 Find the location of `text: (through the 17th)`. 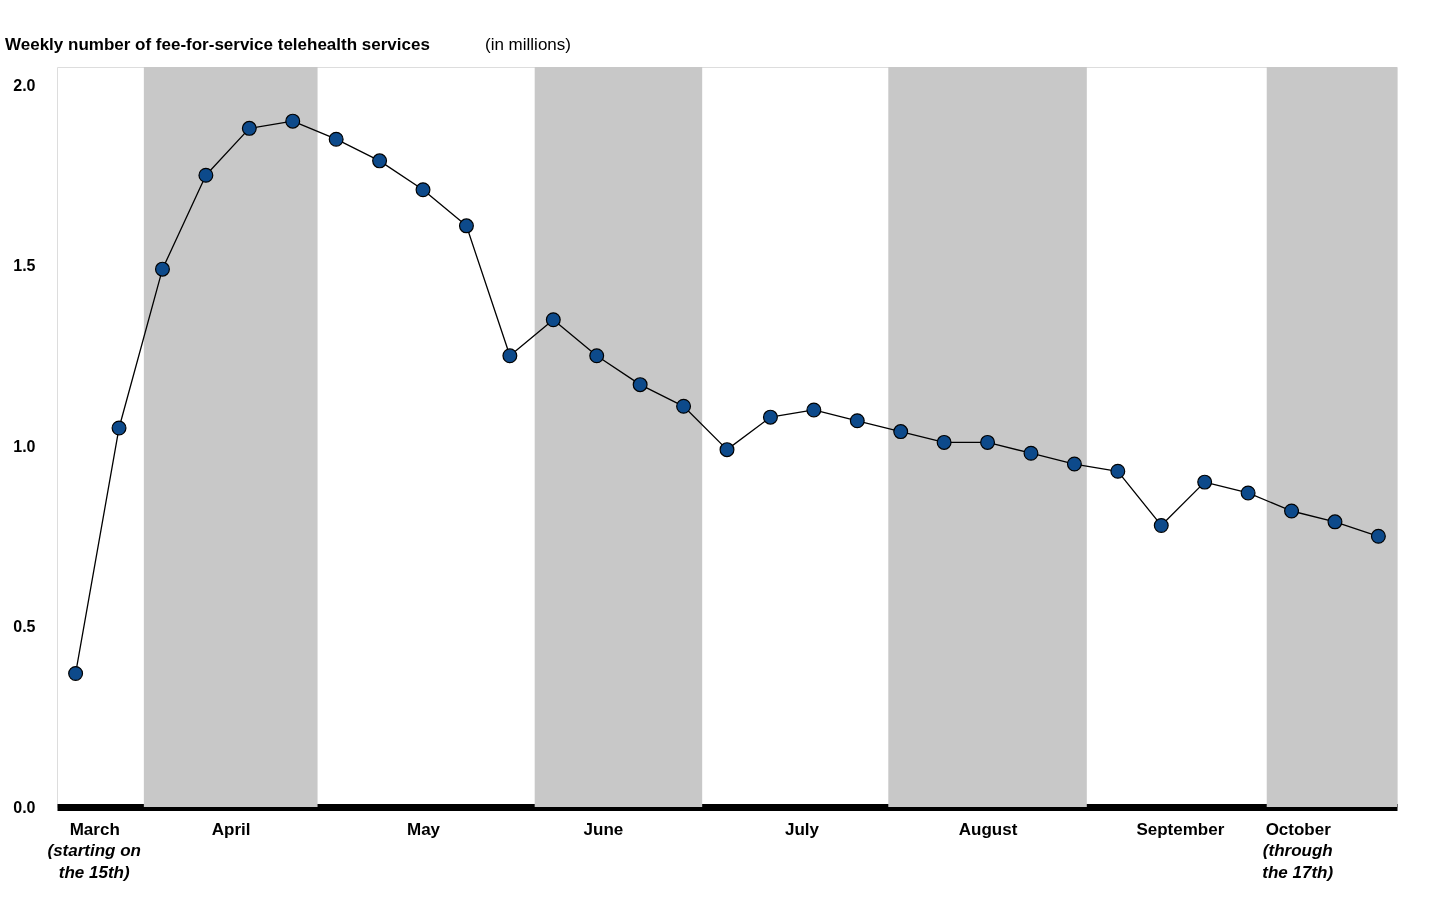

text: (through the 17th) is located at coordinates (1298, 861).